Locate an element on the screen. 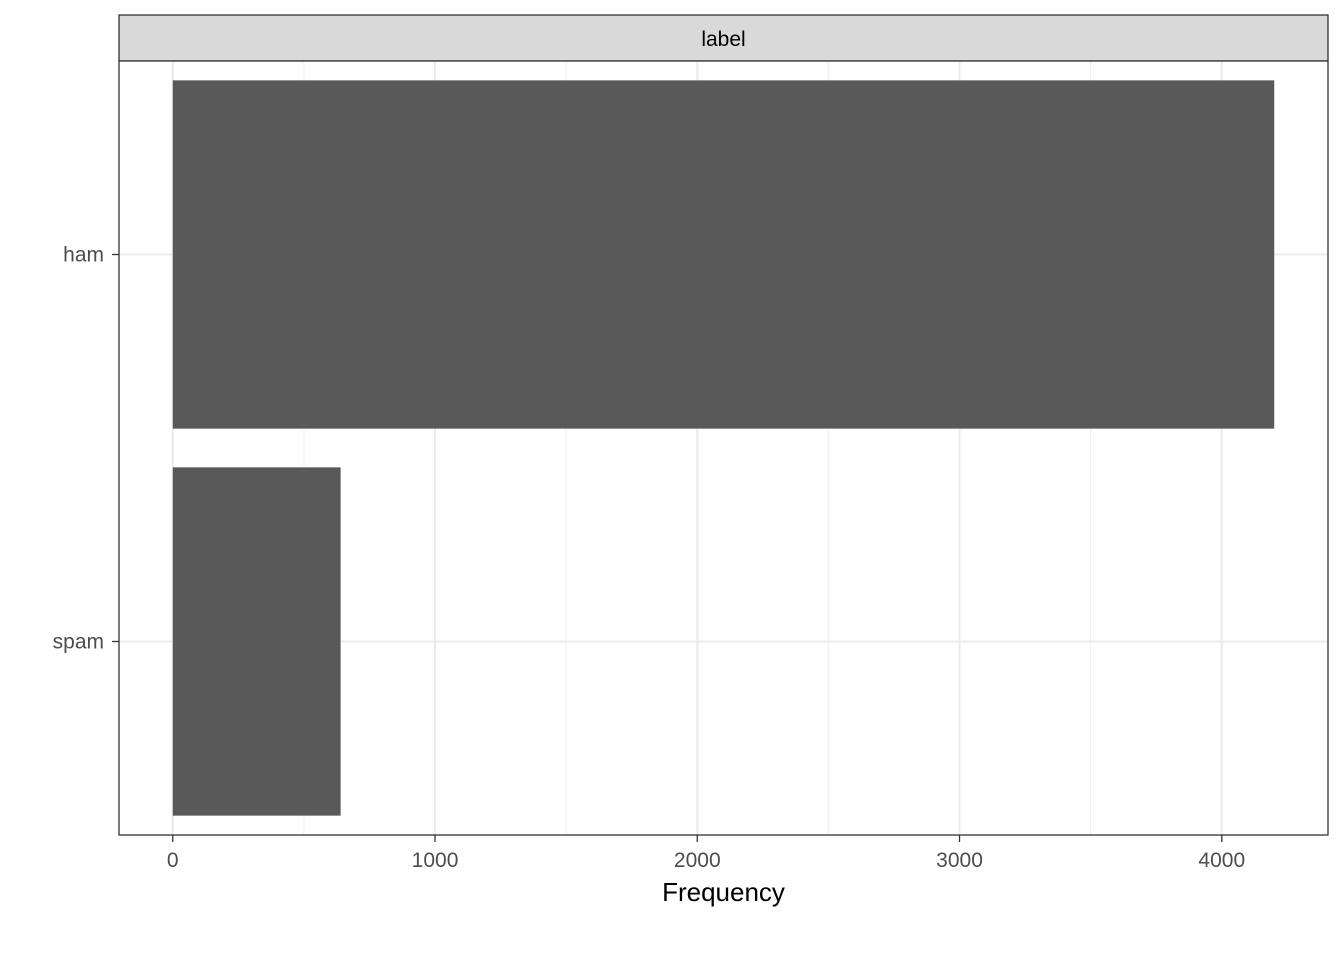 The height and width of the screenshot is (960, 1344). x-tick-label: 1000 is located at coordinates (435, 860).